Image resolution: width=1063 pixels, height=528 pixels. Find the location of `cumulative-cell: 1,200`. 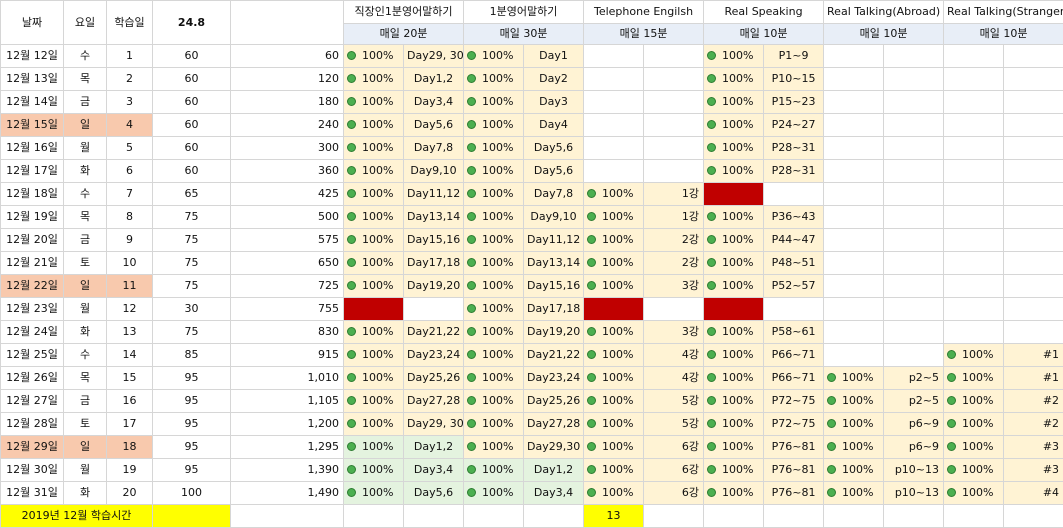

cumulative-cell: 1,200 is located at coordinates (287, 424).